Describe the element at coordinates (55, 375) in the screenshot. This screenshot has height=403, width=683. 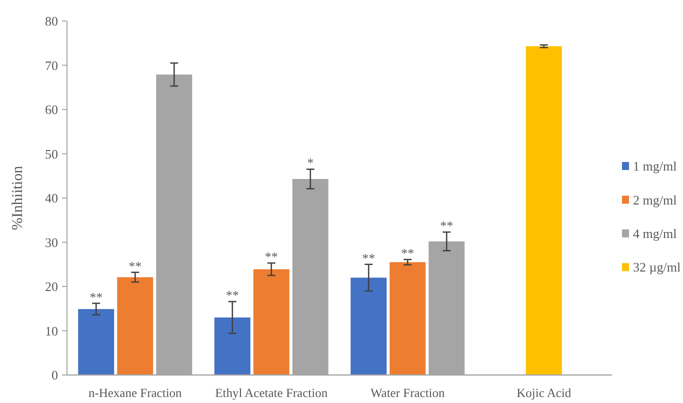
I see `y-tick-label: 0` at that location.